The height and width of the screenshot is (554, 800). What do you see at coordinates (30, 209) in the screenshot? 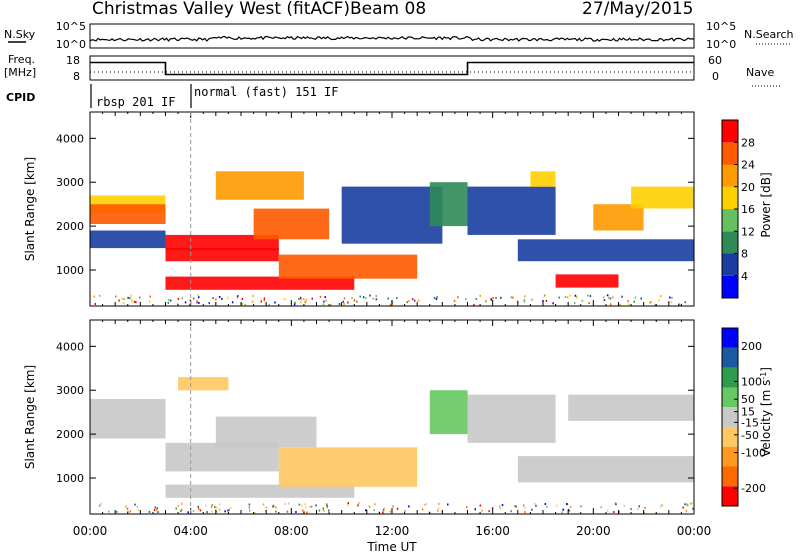
I see `power-ylabel: Slant Range [km]` at bounding box center [30, 209].